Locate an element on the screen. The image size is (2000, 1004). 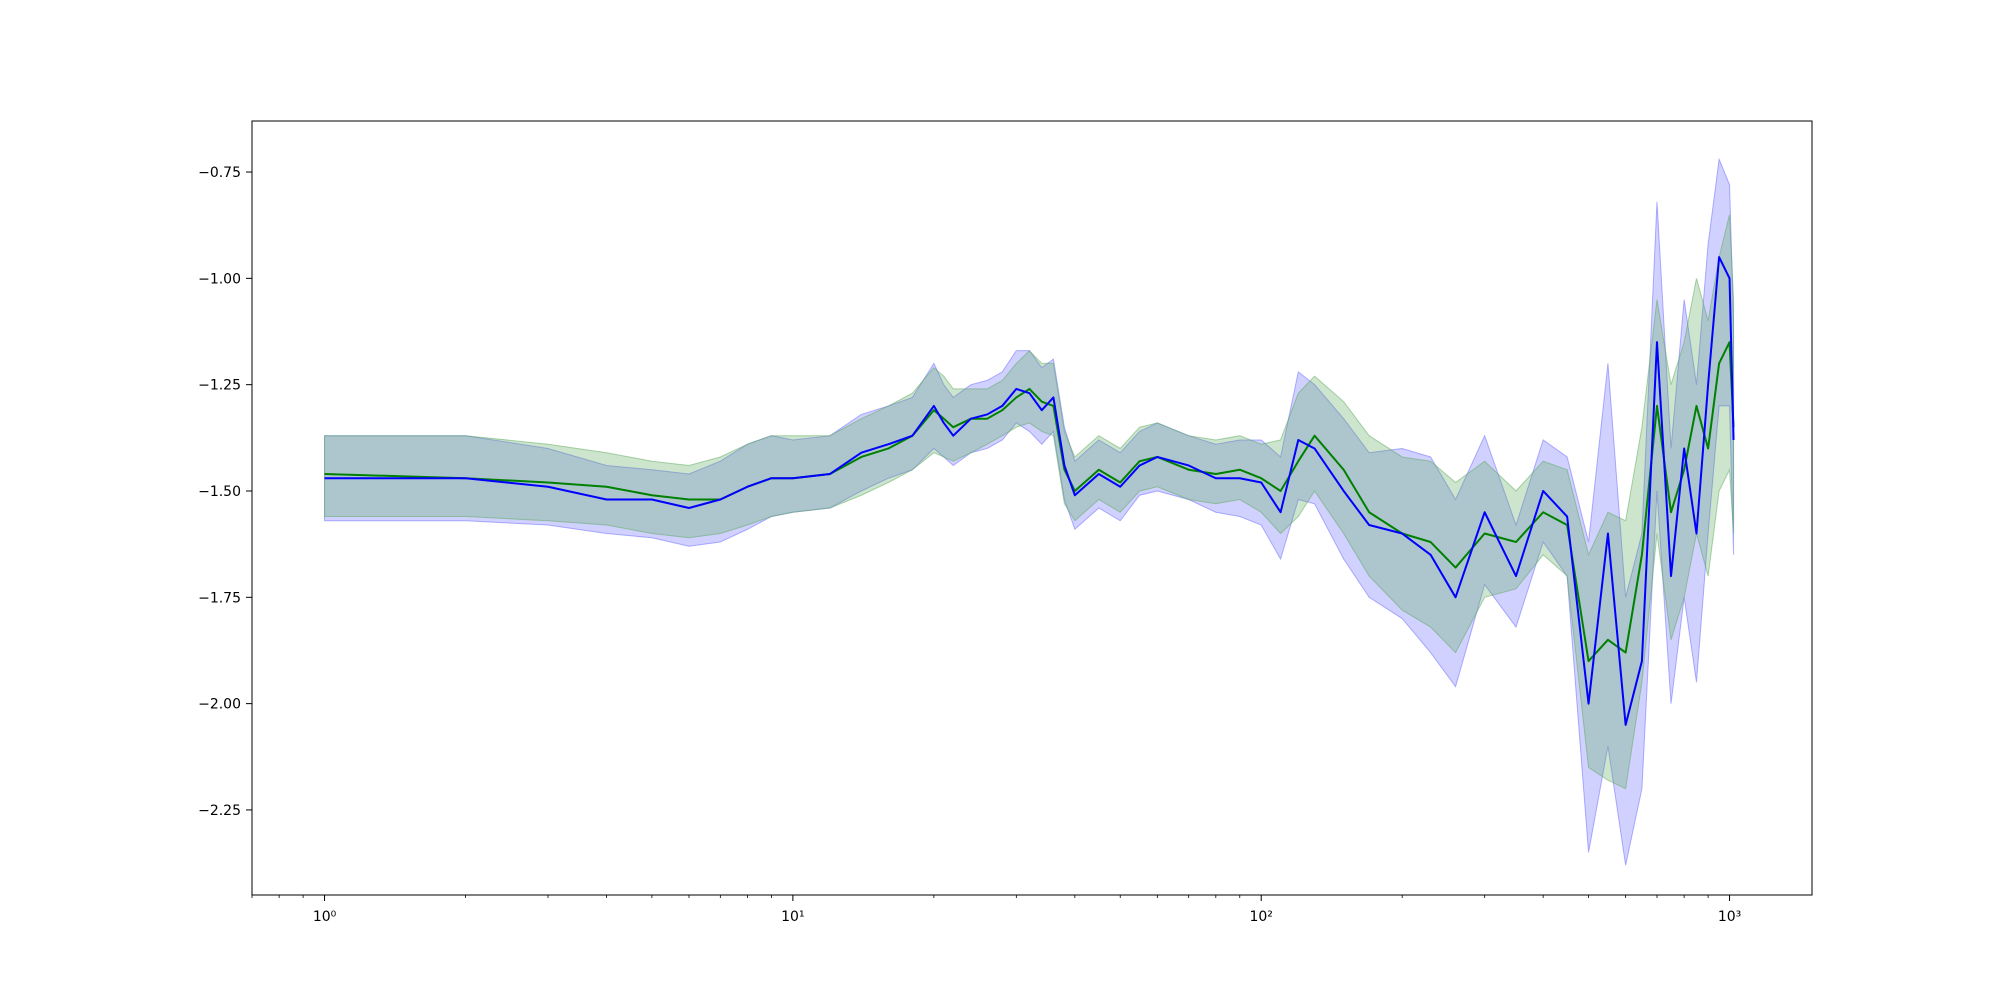
x-tick-label: 10⁰ is located at coordinates (325, 917).